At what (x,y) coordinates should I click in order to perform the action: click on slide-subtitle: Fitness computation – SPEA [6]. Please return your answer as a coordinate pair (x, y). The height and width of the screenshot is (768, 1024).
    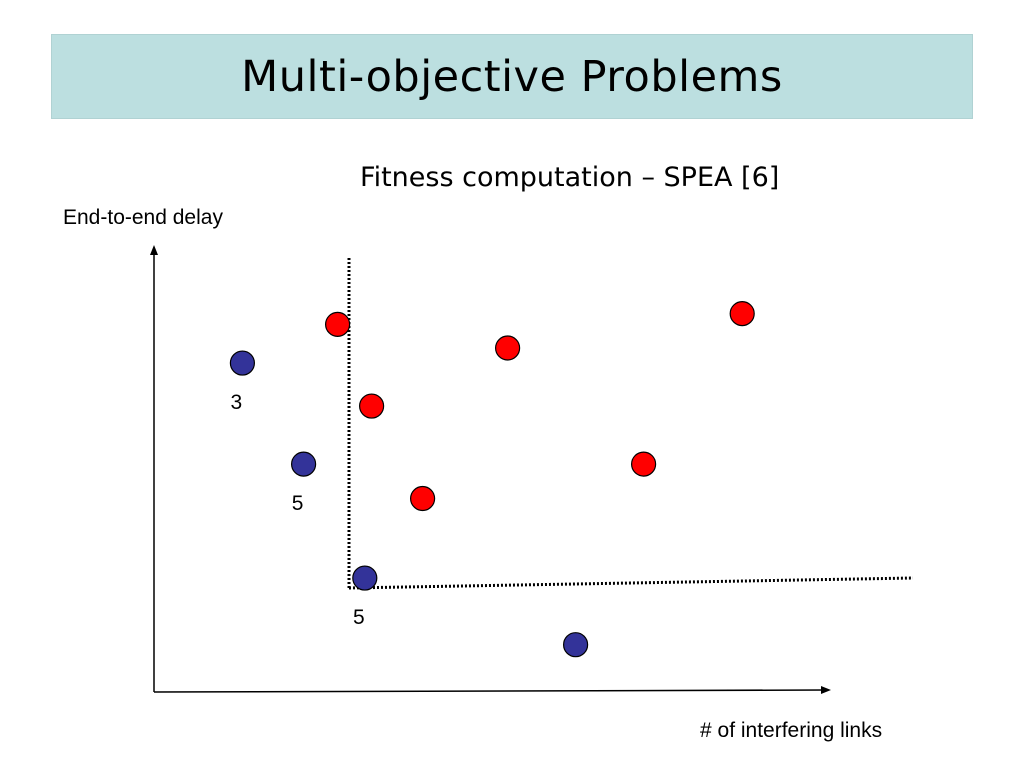
    Looking at the image, I should click on (570, 177).